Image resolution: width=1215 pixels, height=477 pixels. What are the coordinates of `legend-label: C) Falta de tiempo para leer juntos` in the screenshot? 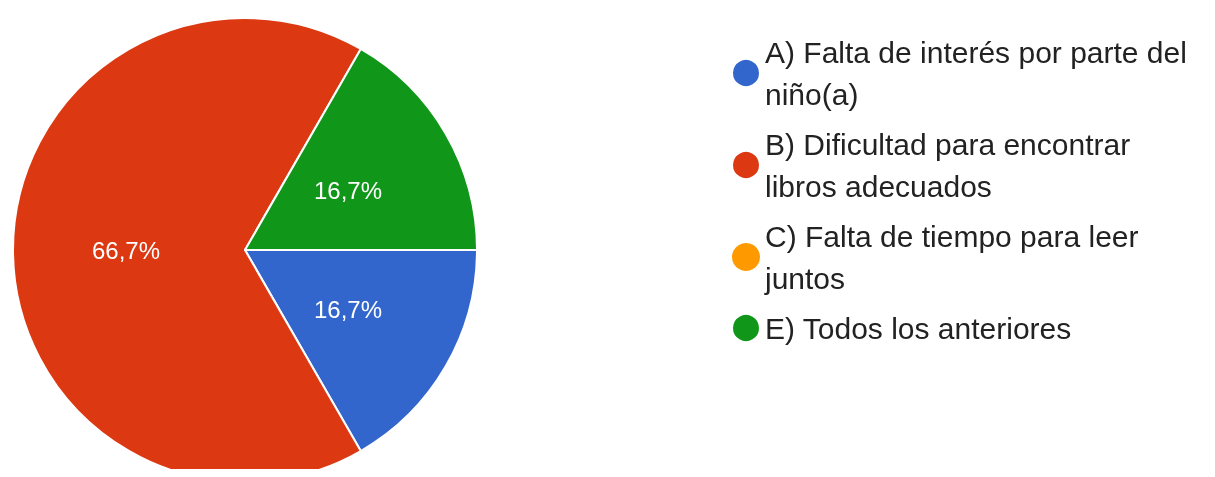 It's located at (955, 257).